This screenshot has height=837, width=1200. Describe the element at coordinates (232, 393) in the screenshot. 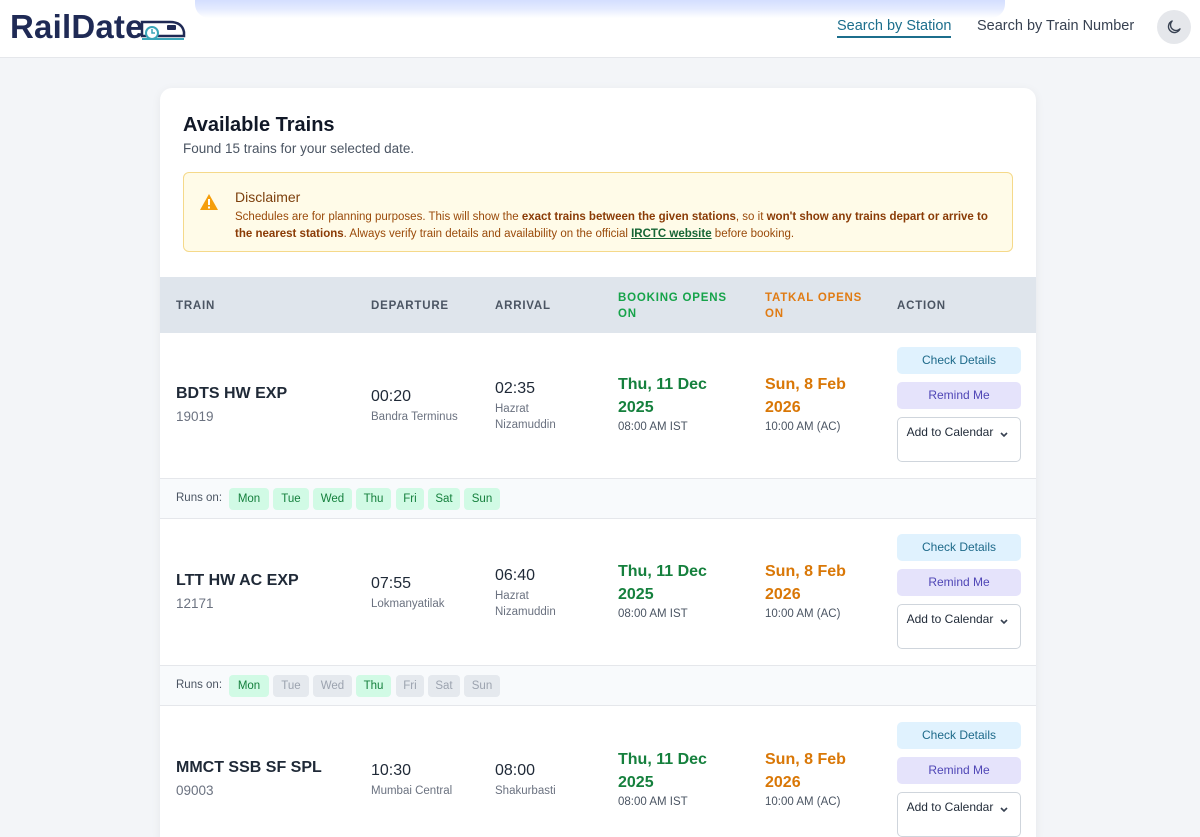

I see `train-name: BDTS HW EXP` at that location.